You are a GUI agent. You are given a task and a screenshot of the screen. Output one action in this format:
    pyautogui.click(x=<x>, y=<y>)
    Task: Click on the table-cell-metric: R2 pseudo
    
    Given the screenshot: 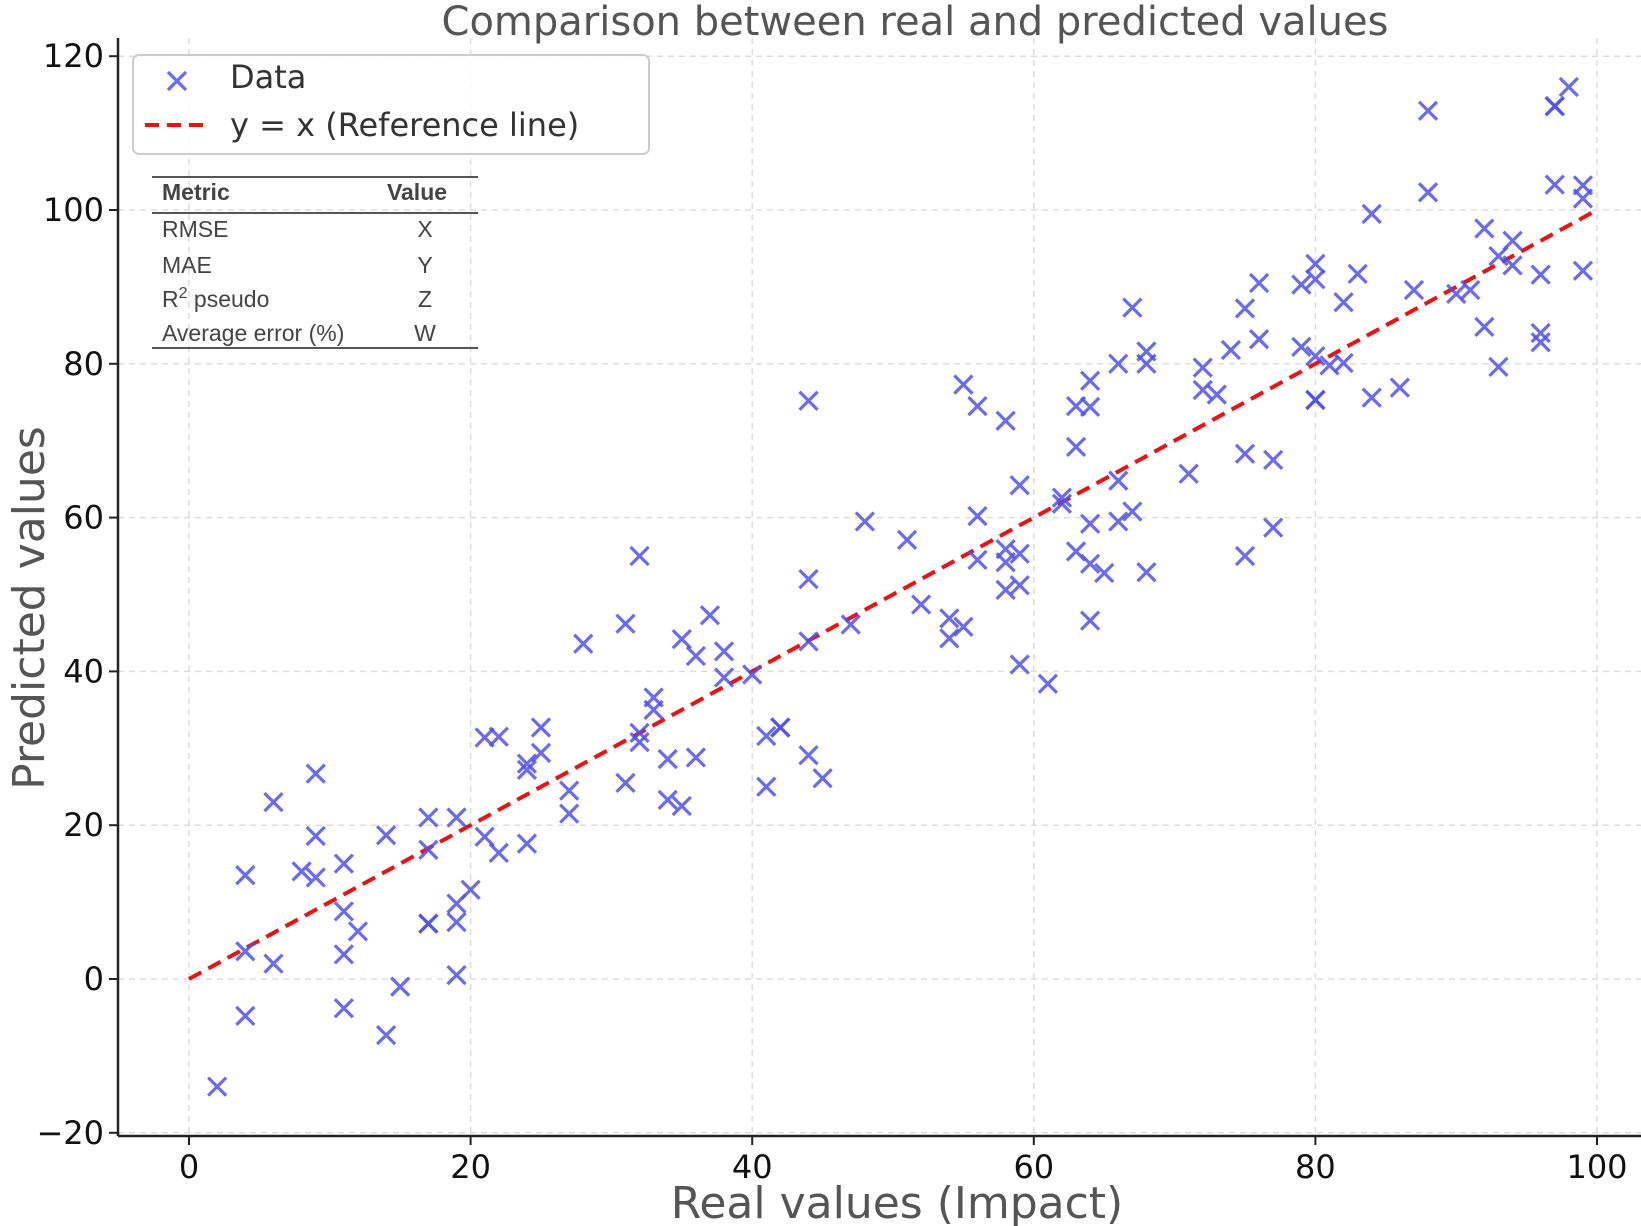 What is the action you would take?
    pyautogui.click(x=215, y=298)
    